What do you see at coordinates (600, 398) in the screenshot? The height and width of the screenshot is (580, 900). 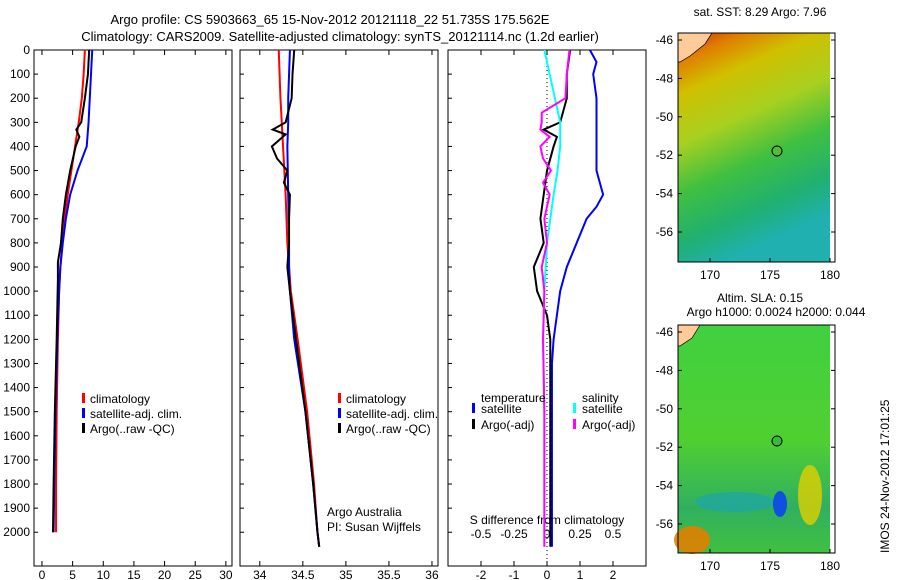 I see `legend-header-salinity: salinity` at bounding box center [600, 398].